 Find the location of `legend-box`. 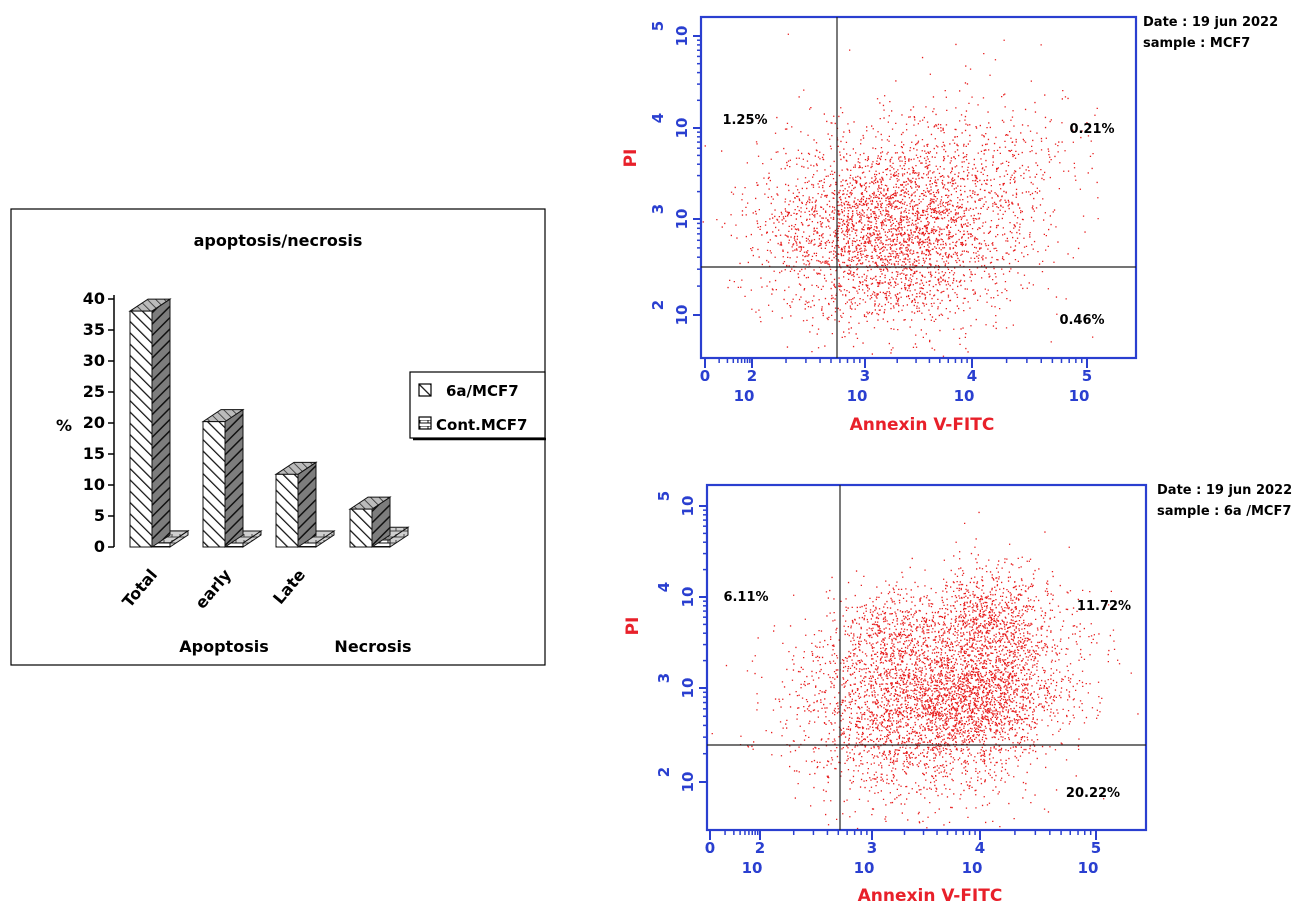

legend-box is located at coordinates (477, 405).